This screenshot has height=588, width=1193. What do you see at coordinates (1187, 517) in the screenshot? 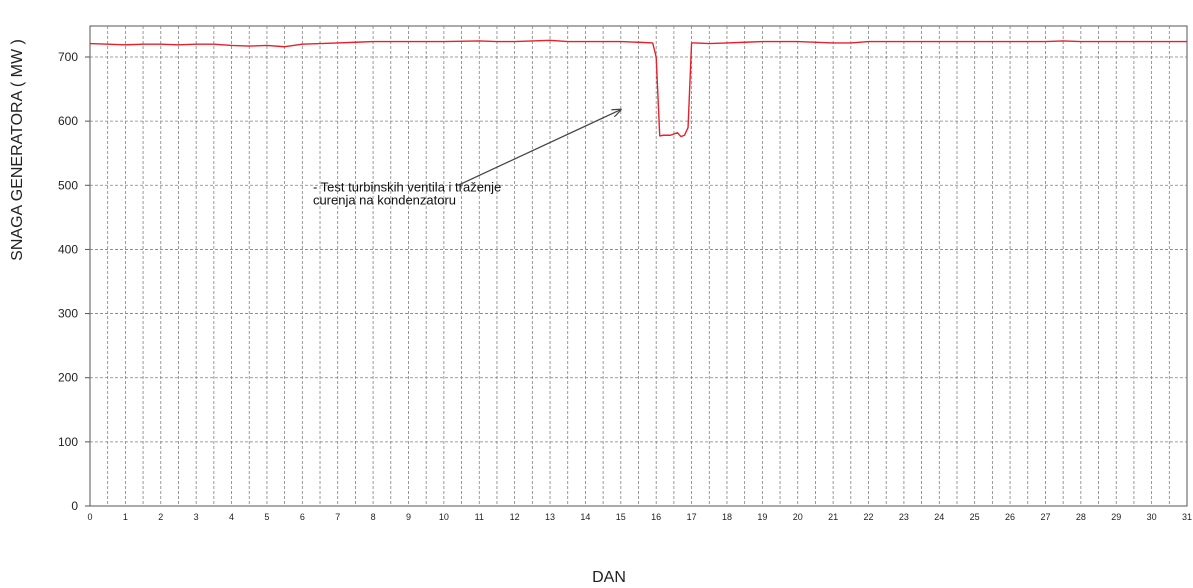
I see `x-tick-label: 31` at bounding box center [1187, 517].